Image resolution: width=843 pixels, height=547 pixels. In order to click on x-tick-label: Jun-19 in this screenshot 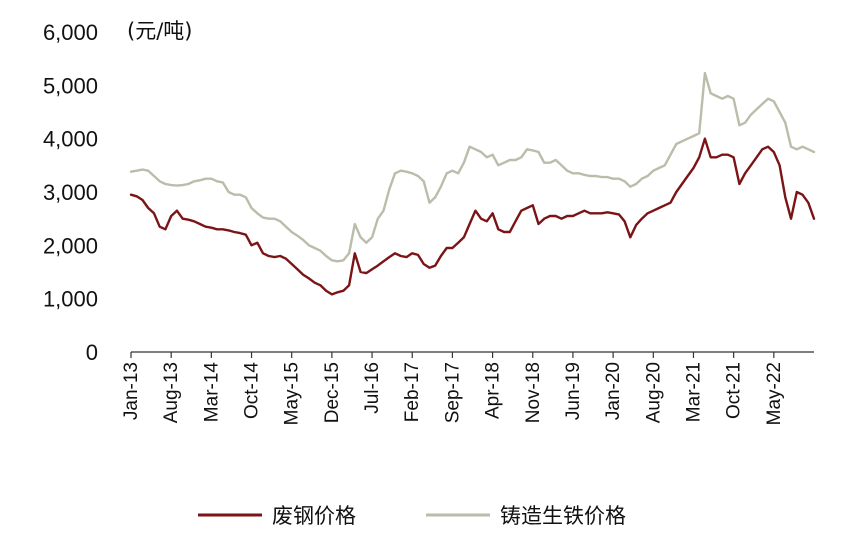, I will do `click(573, 391)`.